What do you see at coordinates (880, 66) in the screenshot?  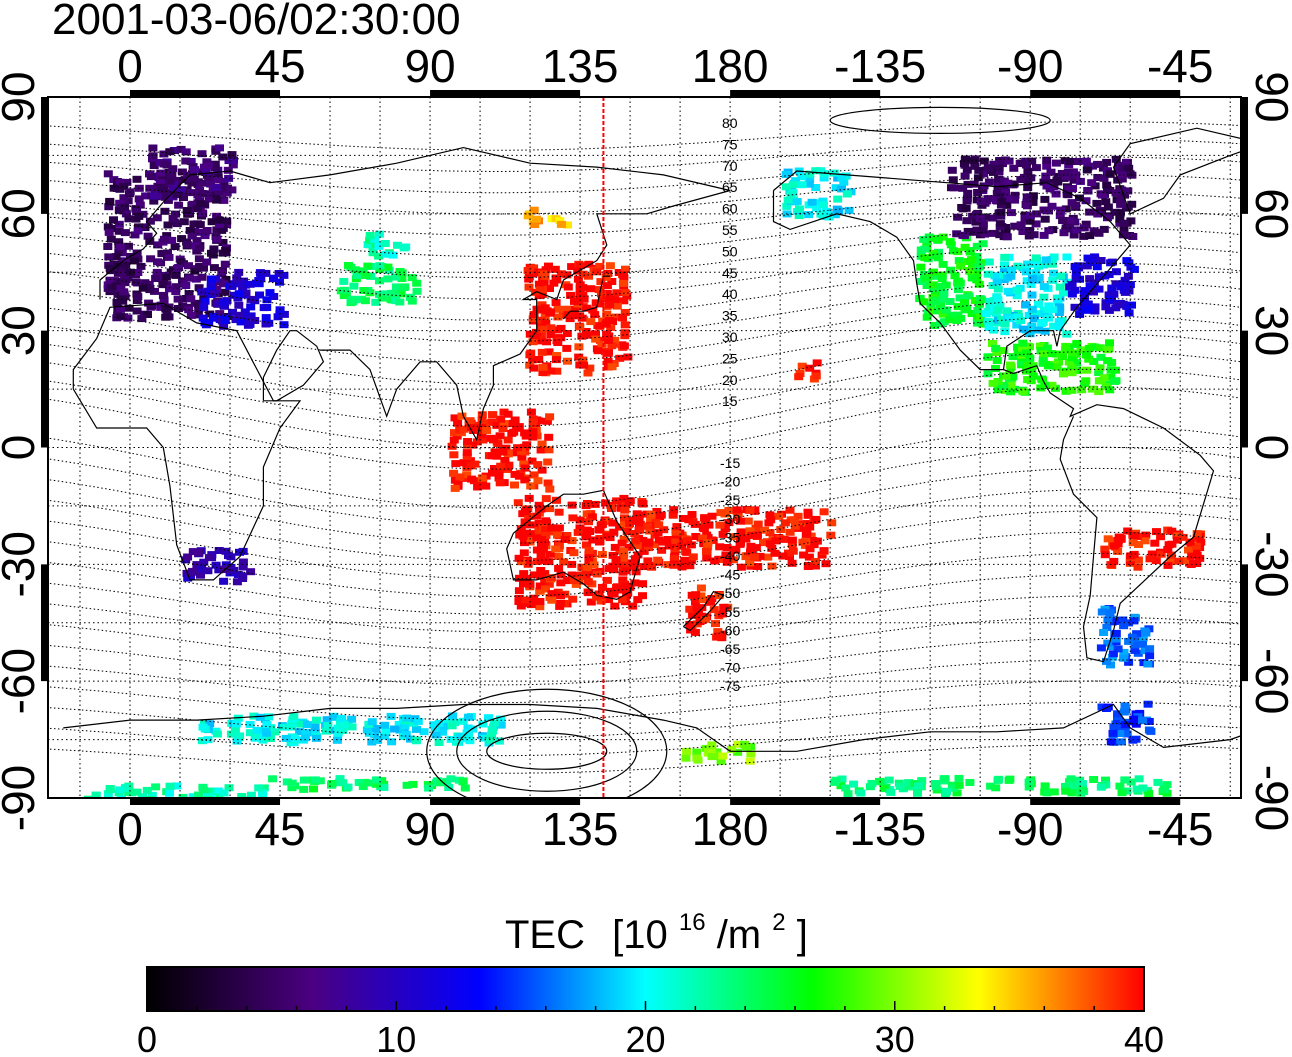 I see `longitude-label-top: -135` at bounding box center [880, 66].